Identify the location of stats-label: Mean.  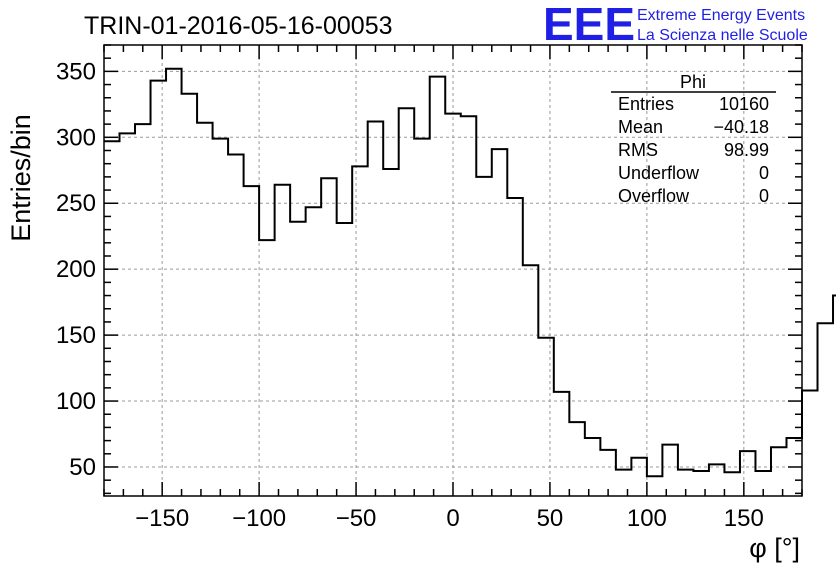
(640, 127).